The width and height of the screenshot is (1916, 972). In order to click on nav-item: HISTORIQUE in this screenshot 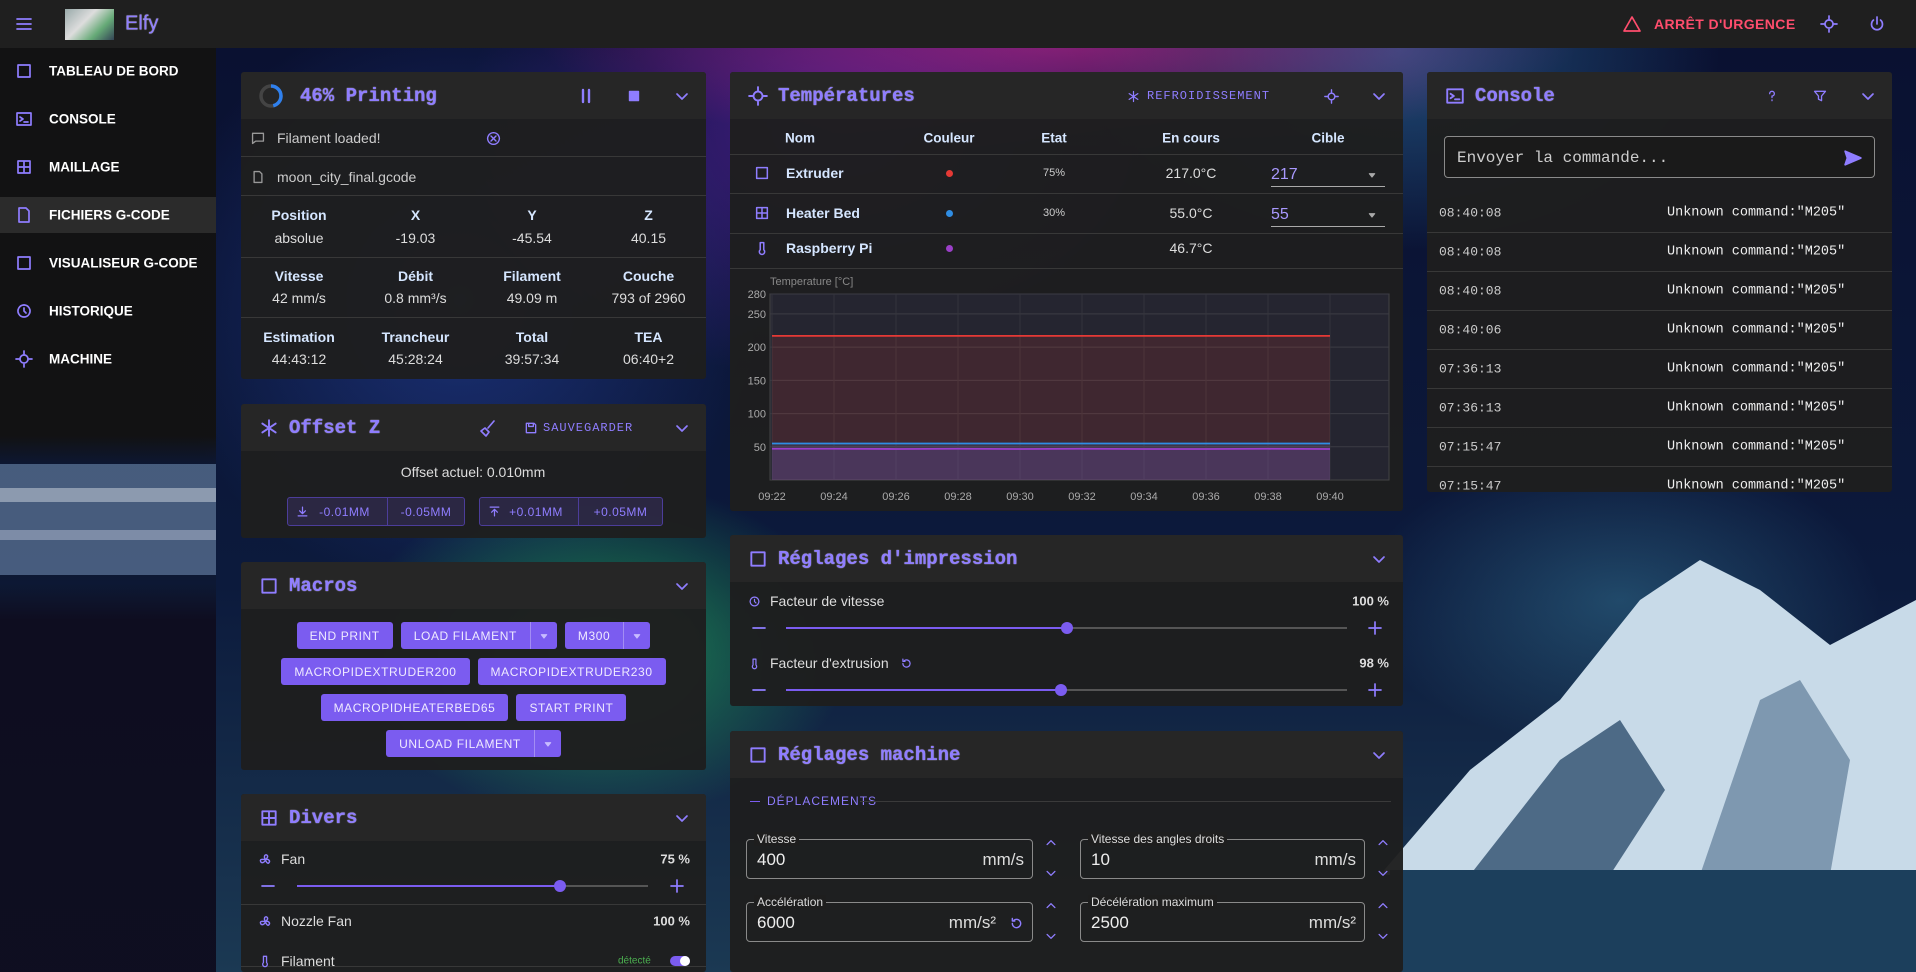, I will do `click(108, 311)`.